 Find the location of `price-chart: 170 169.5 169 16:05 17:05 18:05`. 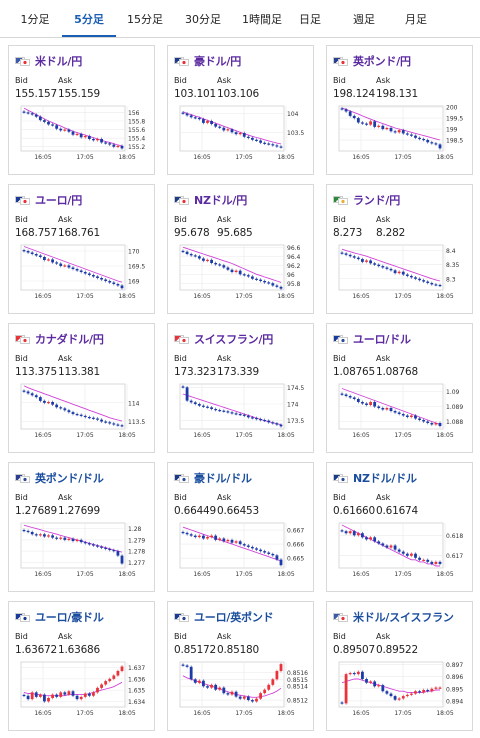

price-chart: 170 169.5 169 16:05 17:05 18:05 is located at coordinates (82, 250).